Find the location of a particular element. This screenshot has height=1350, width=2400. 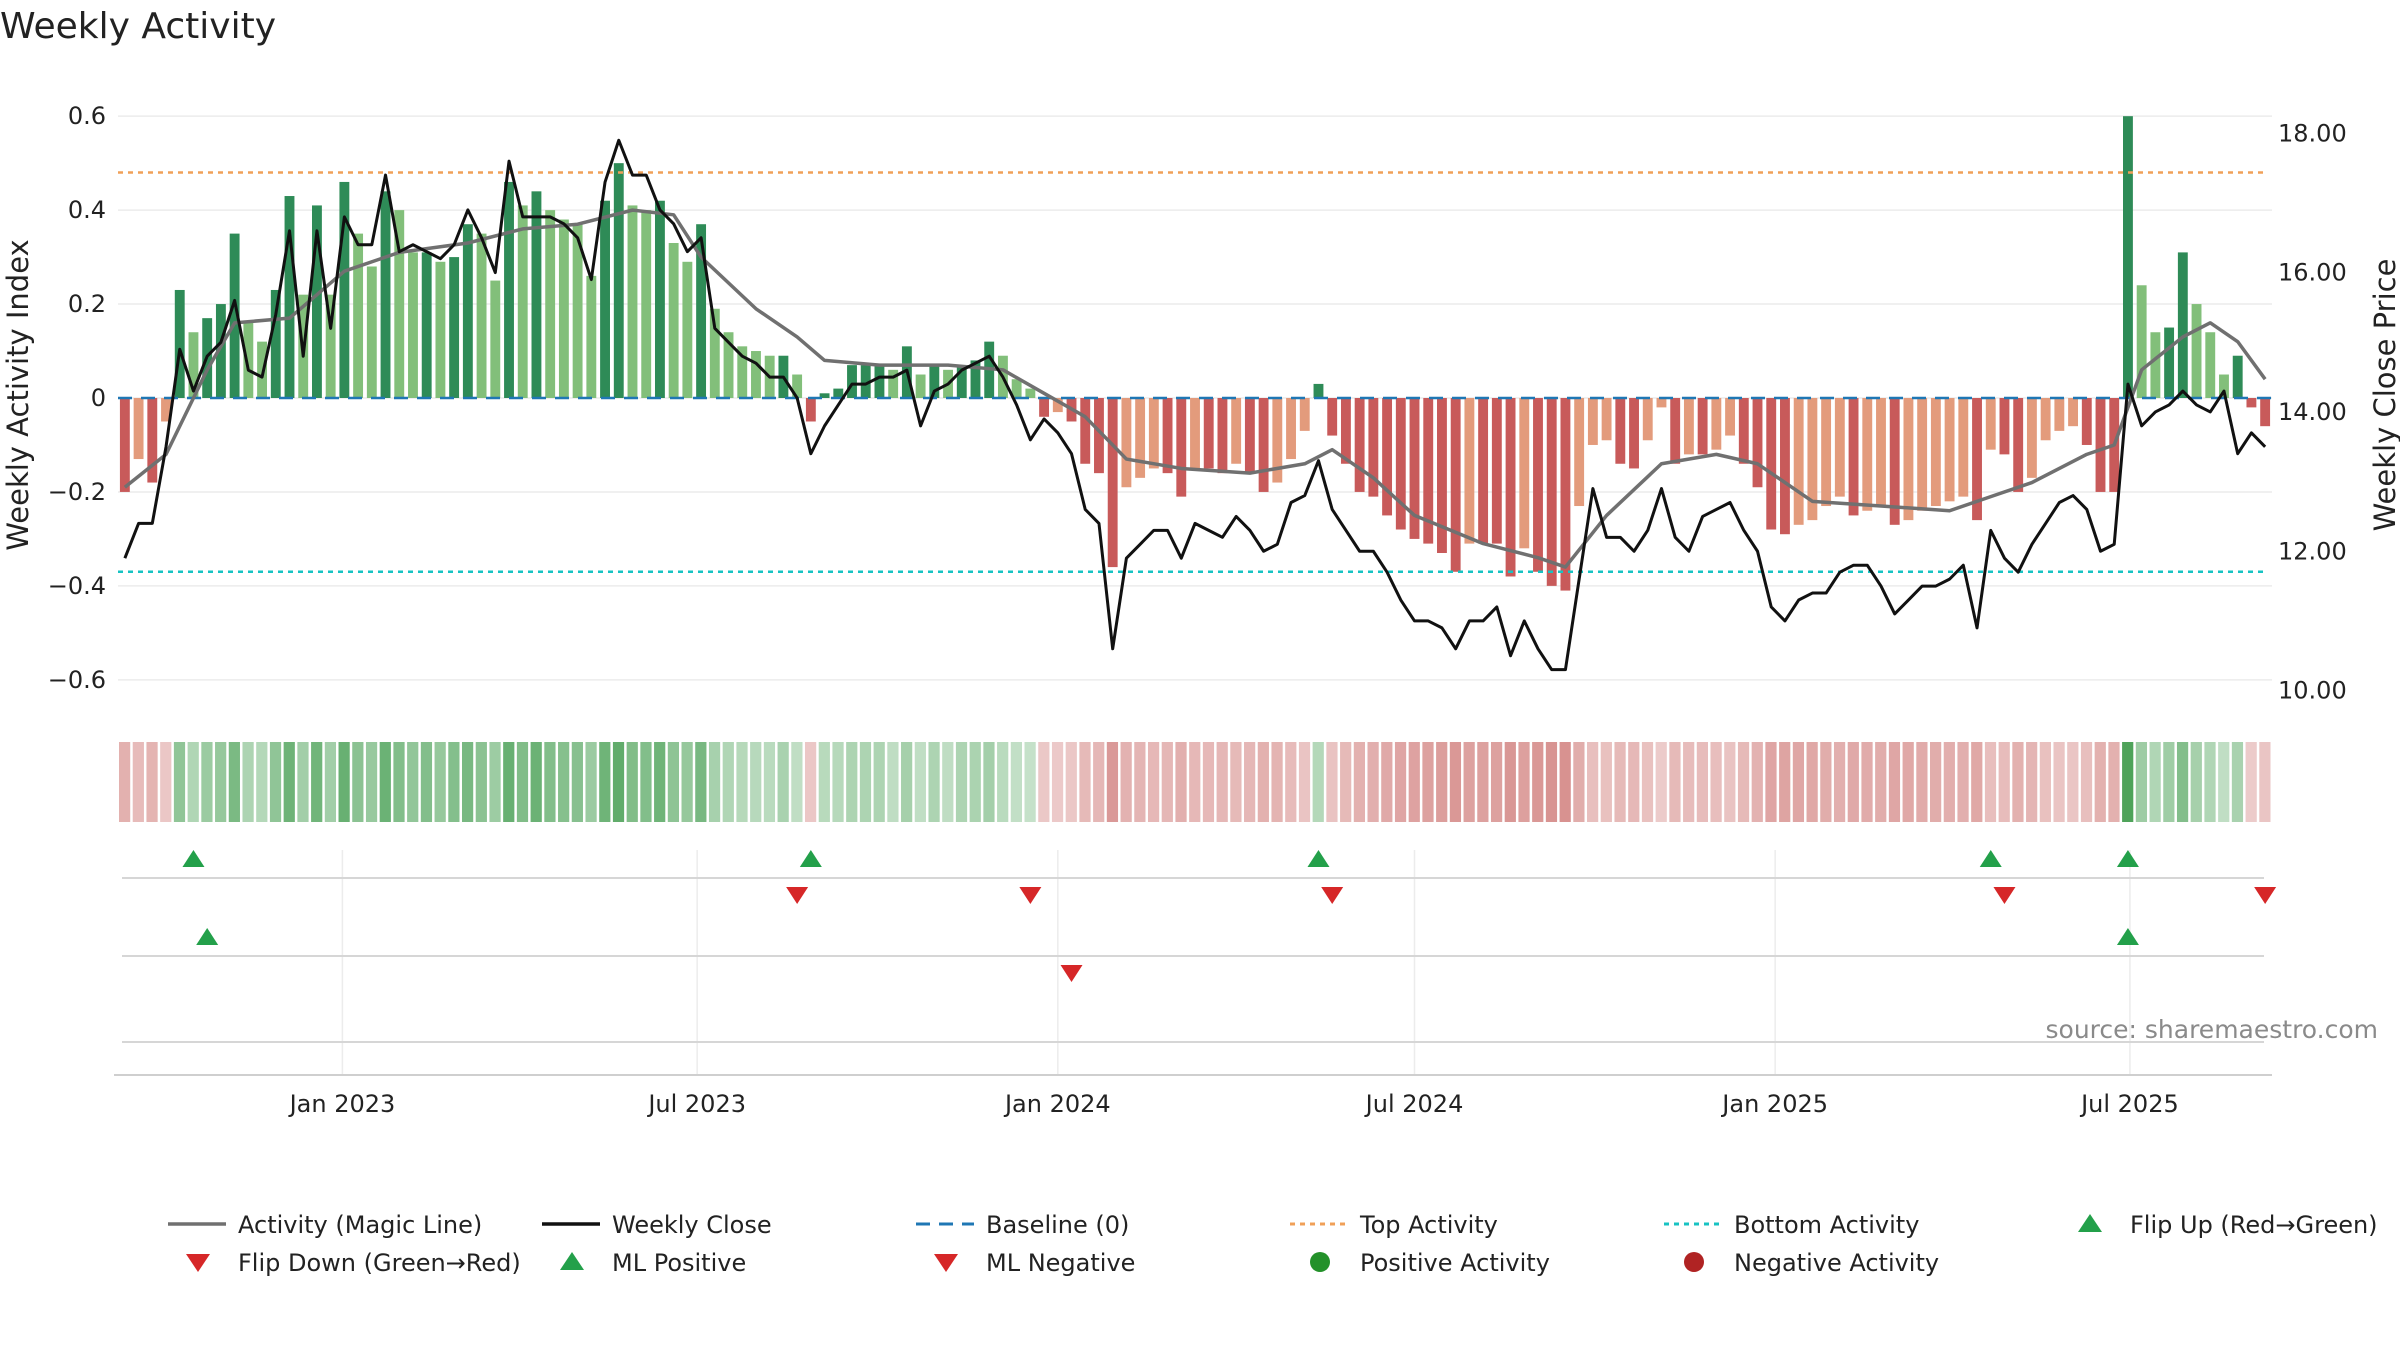

y2-tick-label: 18.00 is located at coordinates (2312, 133).